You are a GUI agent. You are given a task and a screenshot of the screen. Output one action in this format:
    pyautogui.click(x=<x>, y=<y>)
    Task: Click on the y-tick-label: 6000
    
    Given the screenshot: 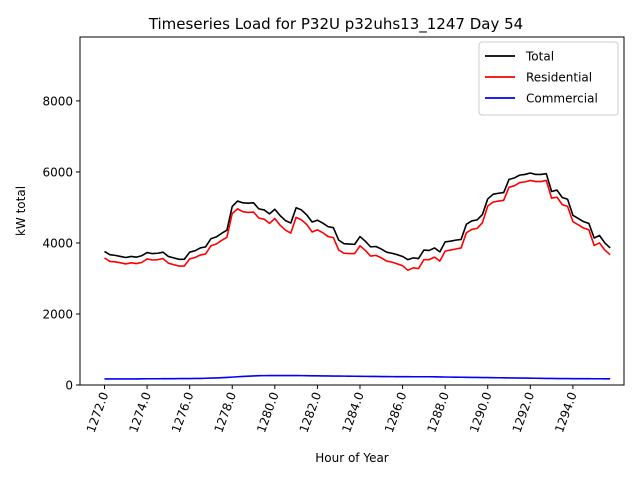 What is the action you would take?
    pyautogui.click(x=57, y=172)
    